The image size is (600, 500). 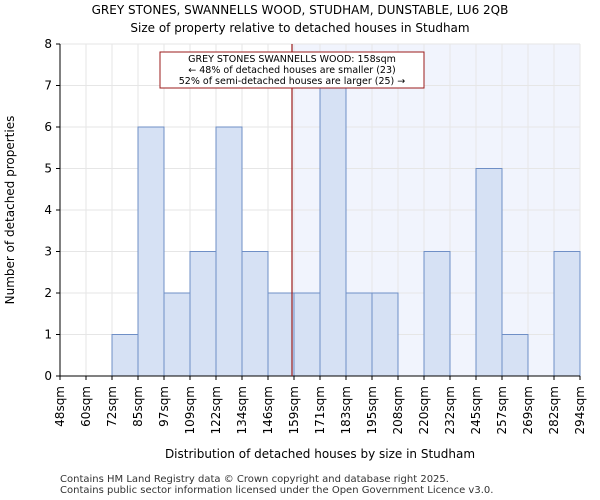 What do you see at coordinates (242, 410) in the screenshot?
I see `x-tick-label: 134sqm` at bounding box center [242, 410].